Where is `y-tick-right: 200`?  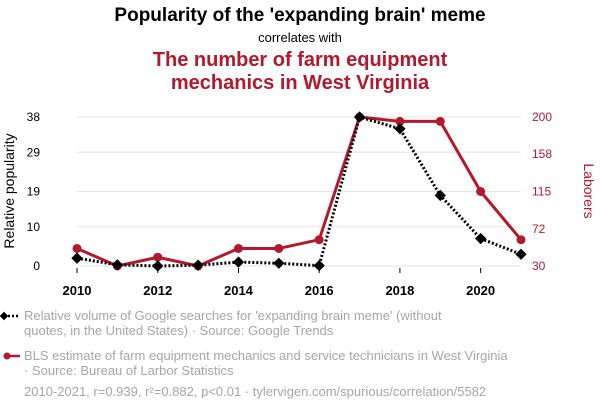 y-tick-right: 200 is located at coordinates (542, 117).